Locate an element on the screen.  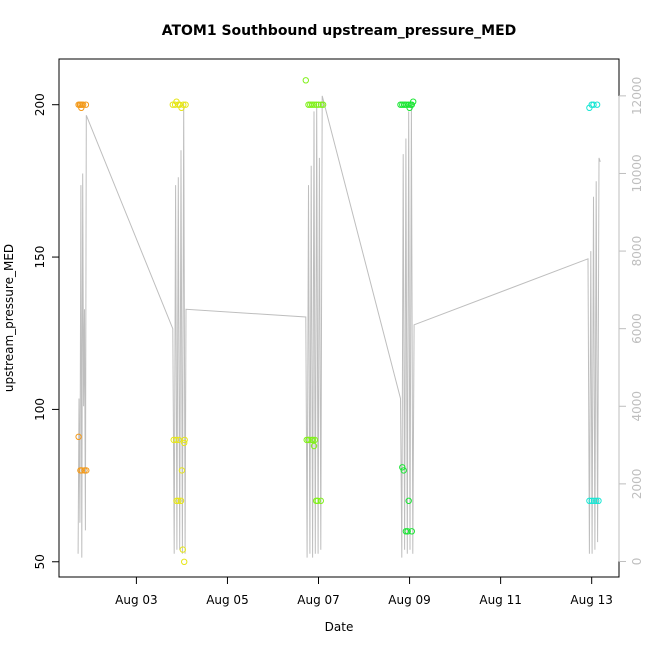
y2-tick-label: 6000 is located at coordinates (637, 328).